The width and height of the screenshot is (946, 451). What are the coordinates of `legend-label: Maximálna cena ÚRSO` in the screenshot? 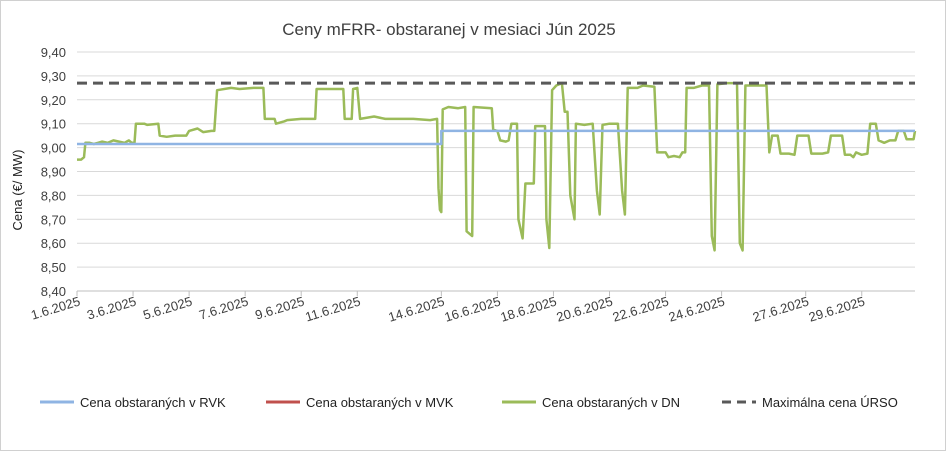 It's located at (830, 402).